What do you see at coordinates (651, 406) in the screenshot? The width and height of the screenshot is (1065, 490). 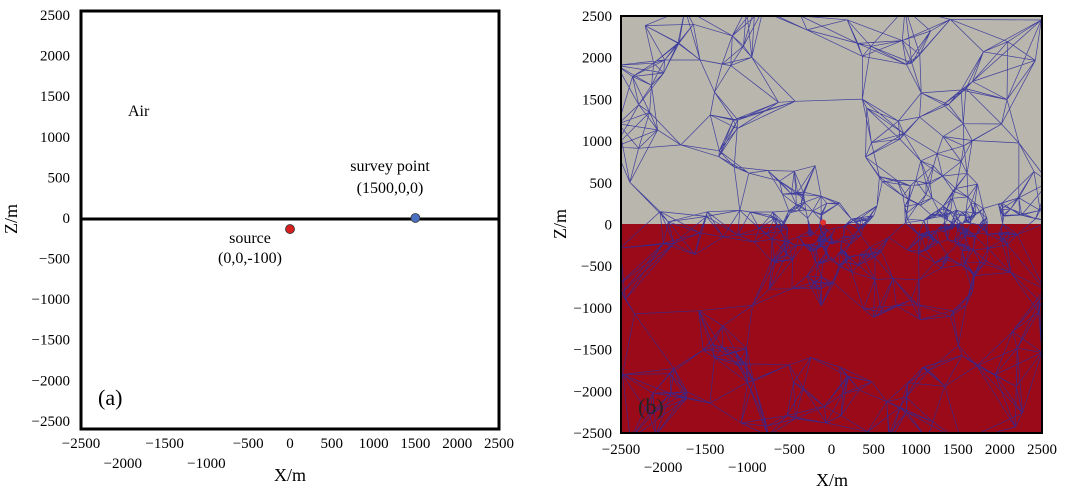 I see `panel-b-label: (b)` at bounding box center [651, 406].